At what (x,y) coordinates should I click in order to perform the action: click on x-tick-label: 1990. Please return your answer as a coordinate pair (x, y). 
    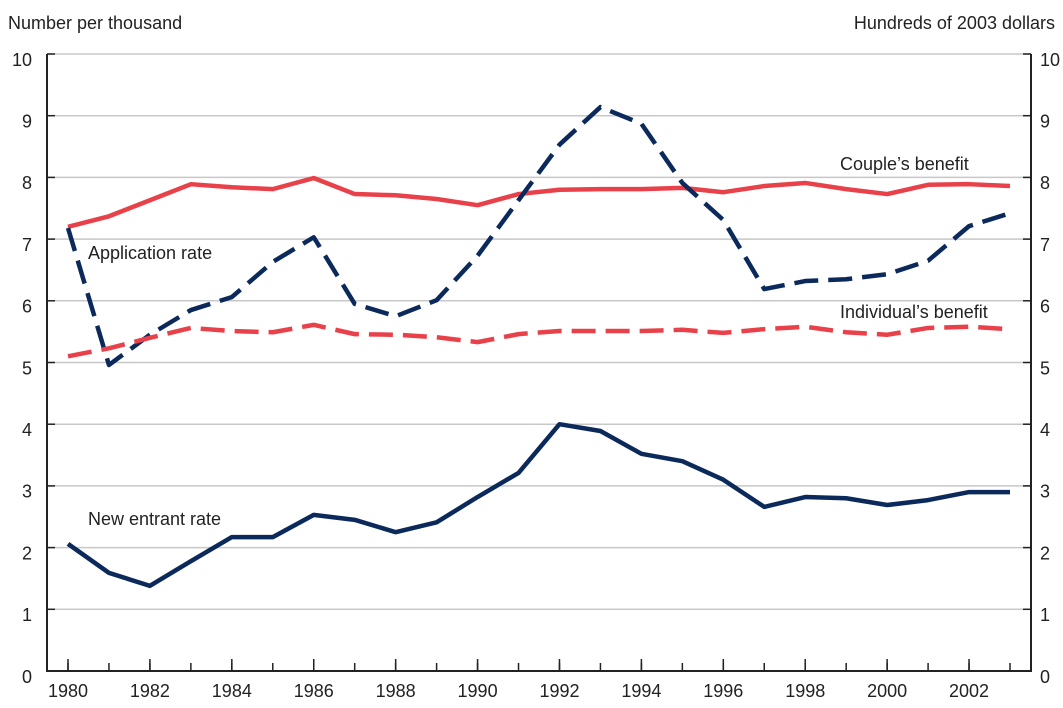
    Looking at the image, I should click on (478, 691).